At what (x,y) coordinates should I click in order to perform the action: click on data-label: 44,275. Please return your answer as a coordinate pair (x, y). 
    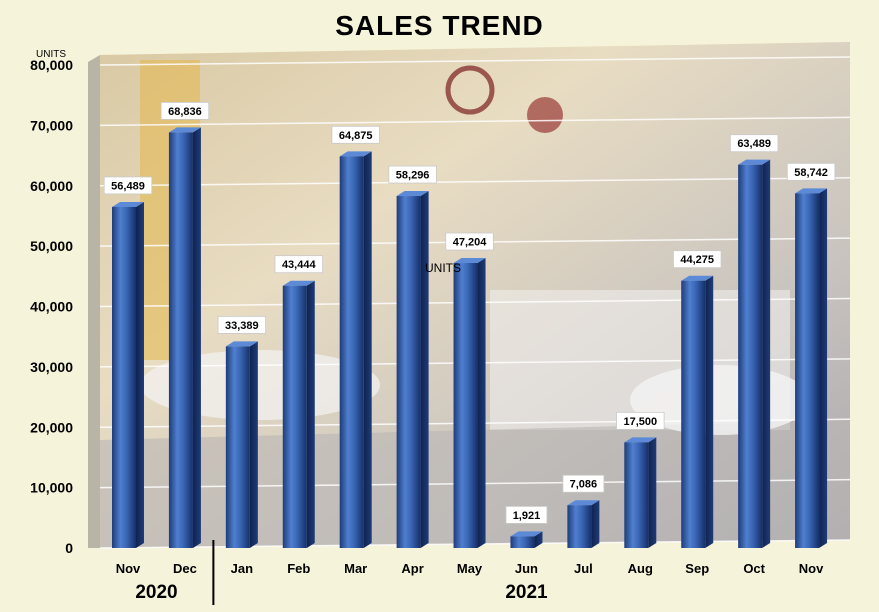
    Looking at the image, I should click on (697, 260).